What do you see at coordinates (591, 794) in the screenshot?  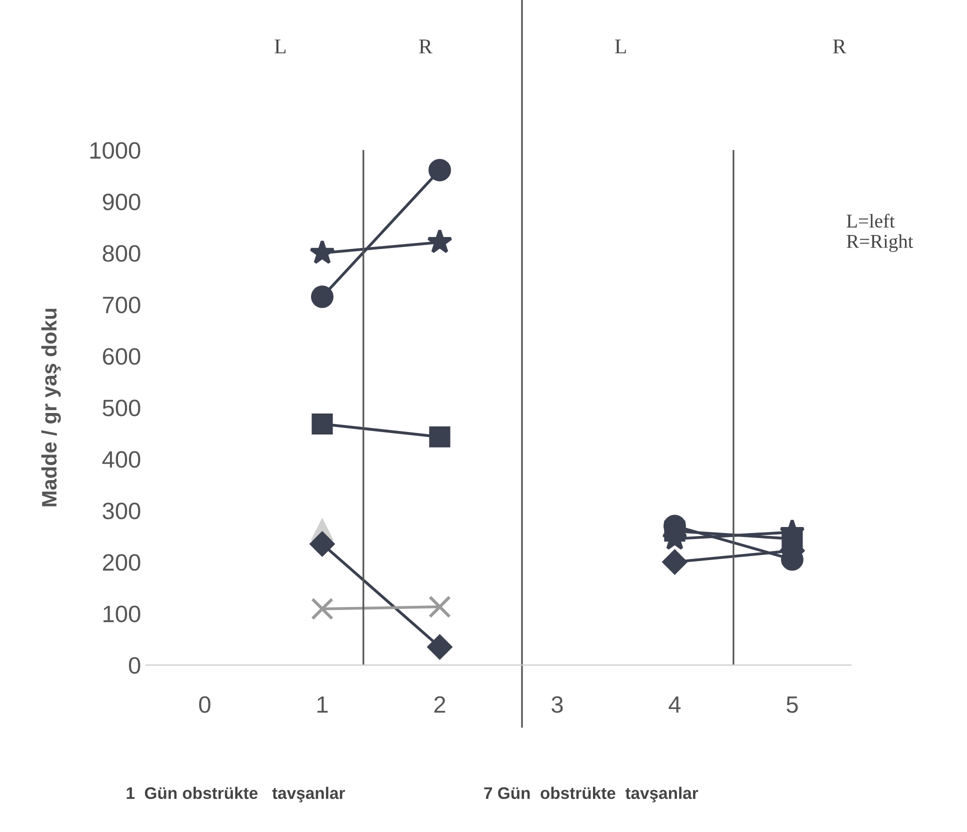 I see `text: 7 Gün obstrükte tavşanlar` at bounding box center [591, 794].